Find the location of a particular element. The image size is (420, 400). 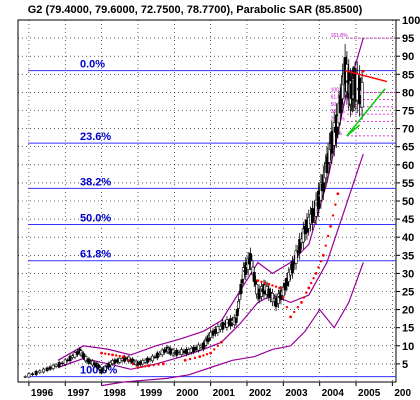

fib-level-label: 0.0% is located at coordinates (92, 65).